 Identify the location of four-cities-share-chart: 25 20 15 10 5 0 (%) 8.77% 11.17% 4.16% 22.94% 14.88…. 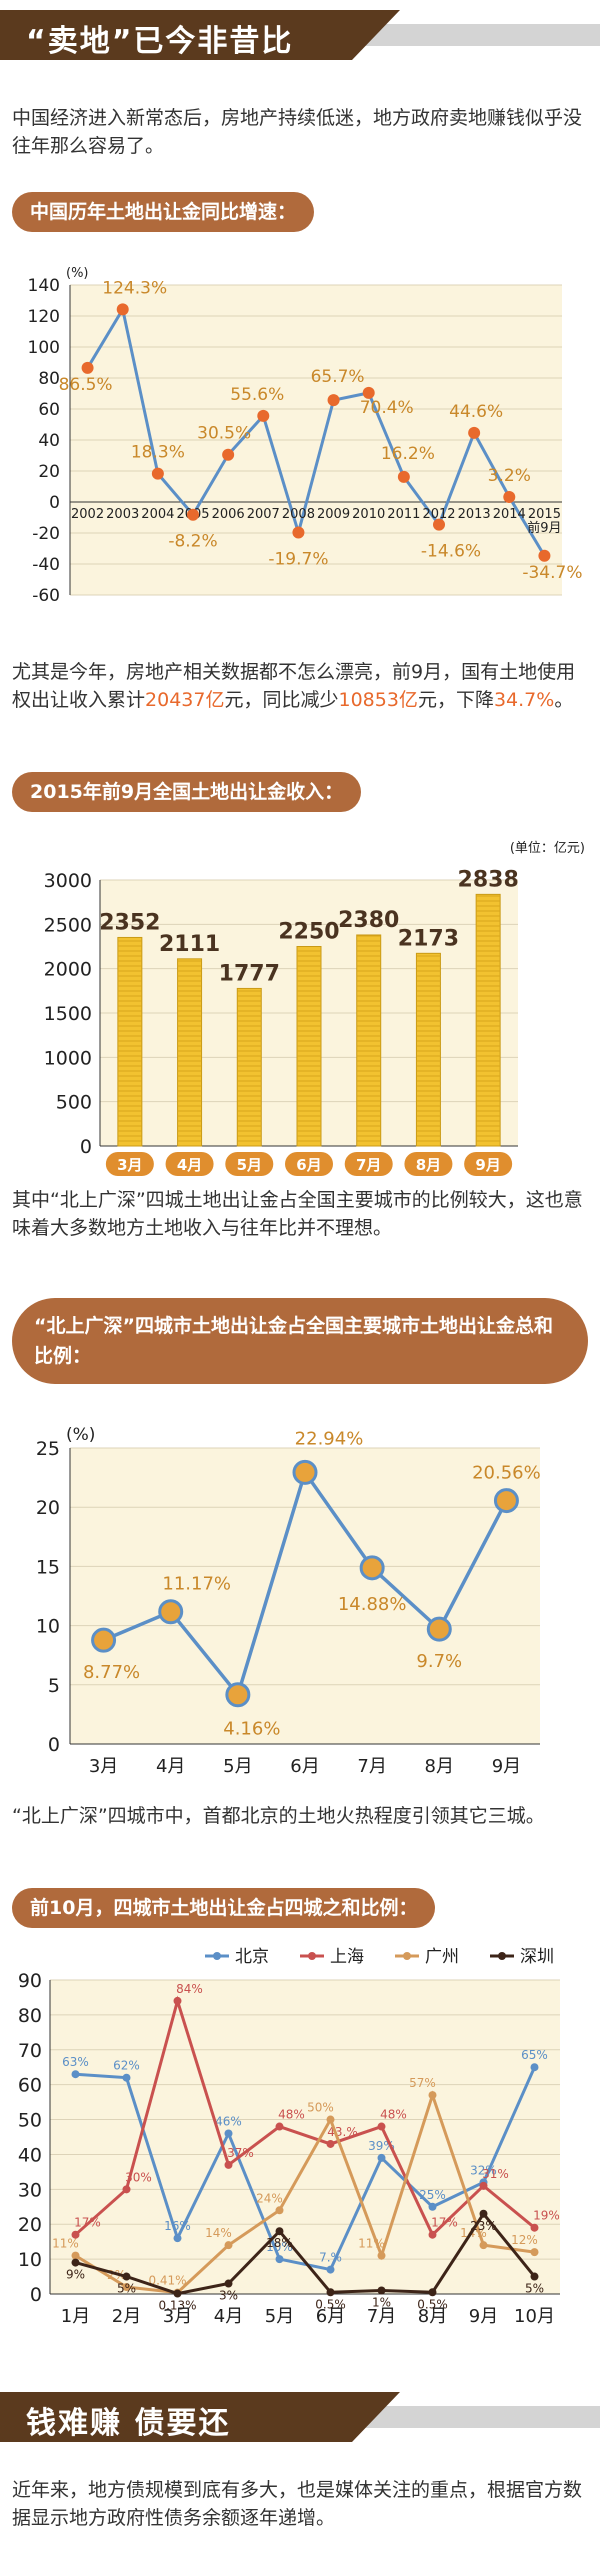
(288, 1601).